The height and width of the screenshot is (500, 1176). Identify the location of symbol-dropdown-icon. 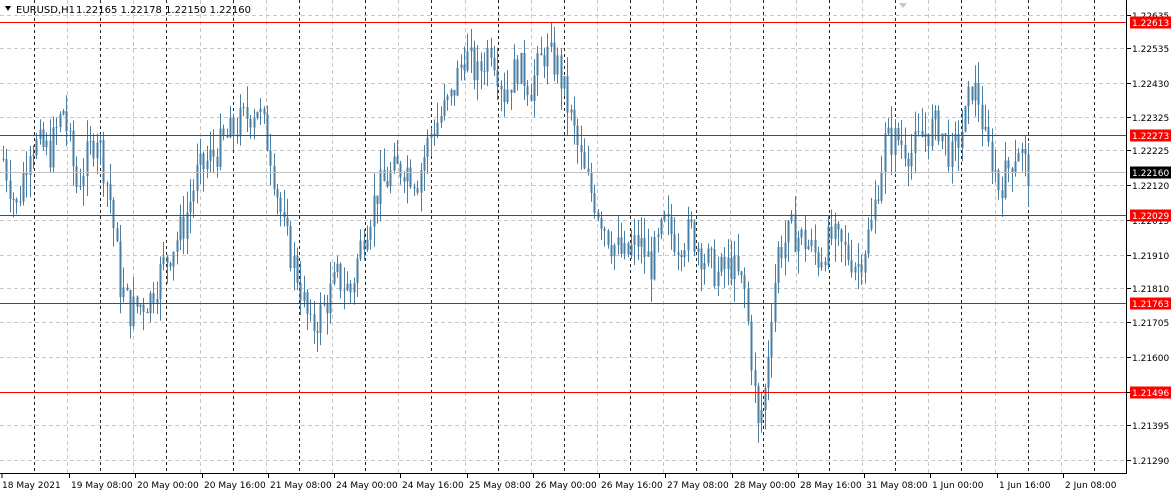
(8, 8).